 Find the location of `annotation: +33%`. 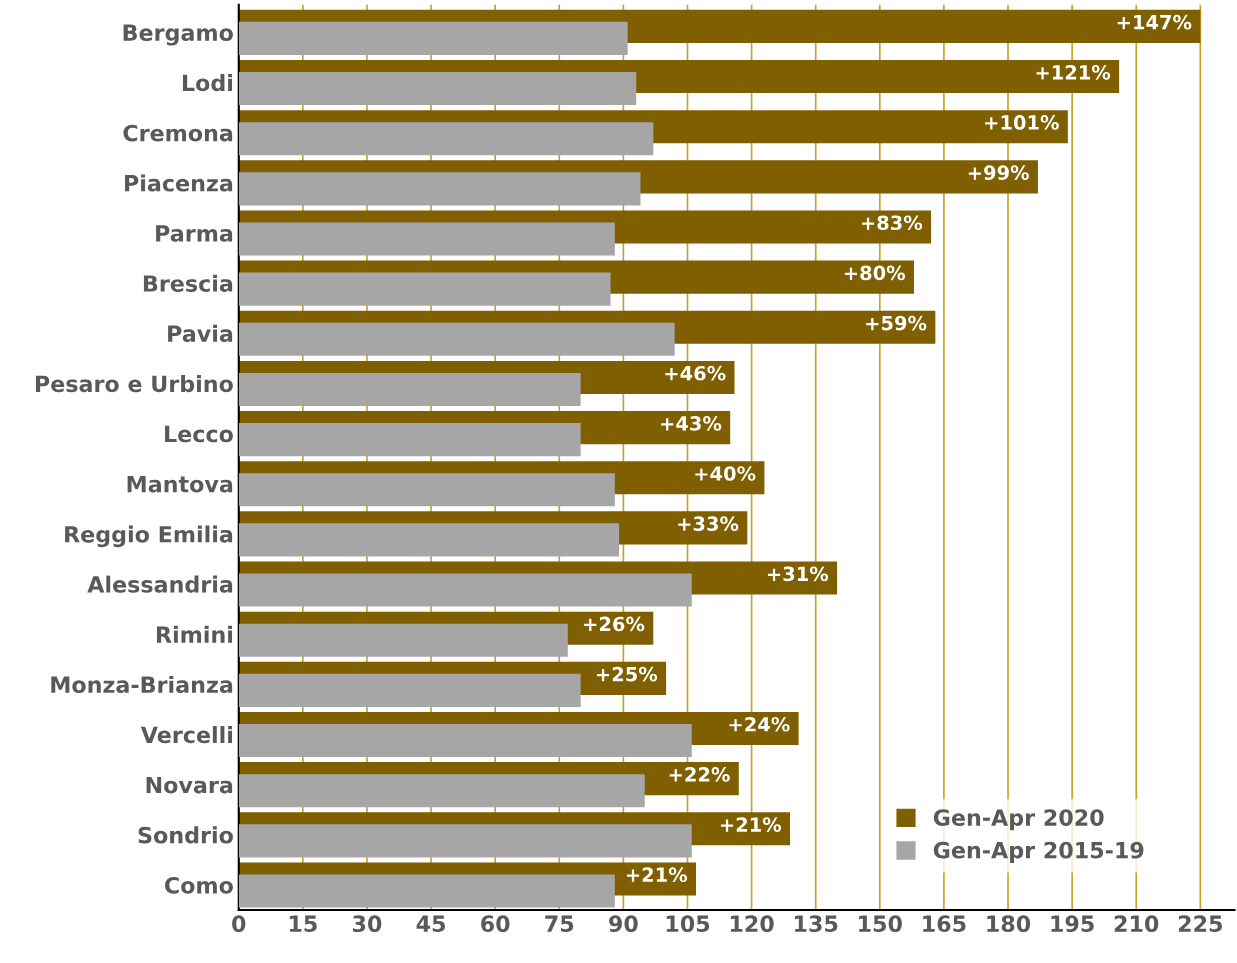

annotation: +33% is located at coordinates (708, 524).